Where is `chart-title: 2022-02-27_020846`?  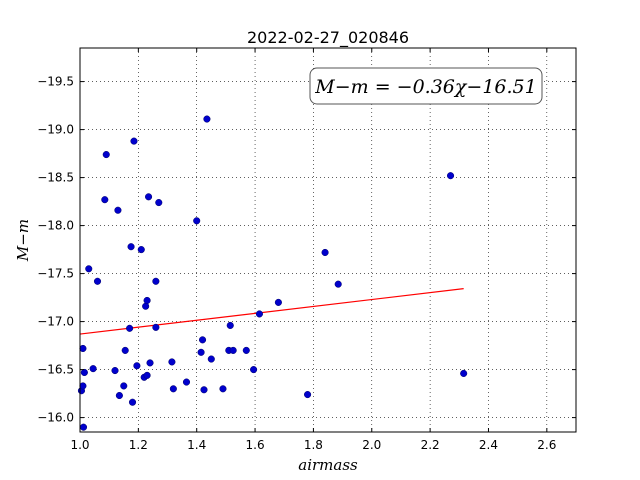
chart-title: 2022-02-27_020846 is located at coordinates (328, 38).